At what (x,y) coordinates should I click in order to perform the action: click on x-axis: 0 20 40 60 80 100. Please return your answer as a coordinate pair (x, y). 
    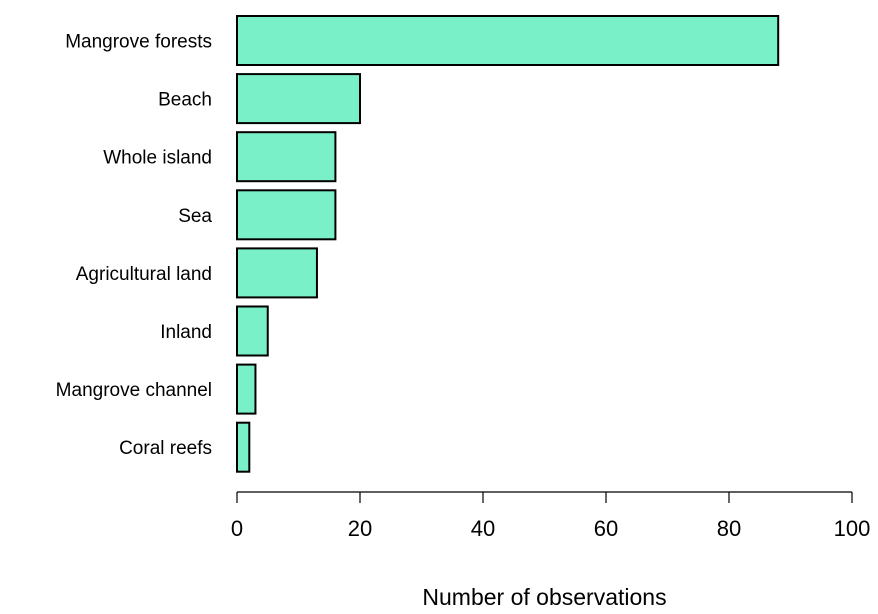
    Looking at the image, I should click on (550, 516).